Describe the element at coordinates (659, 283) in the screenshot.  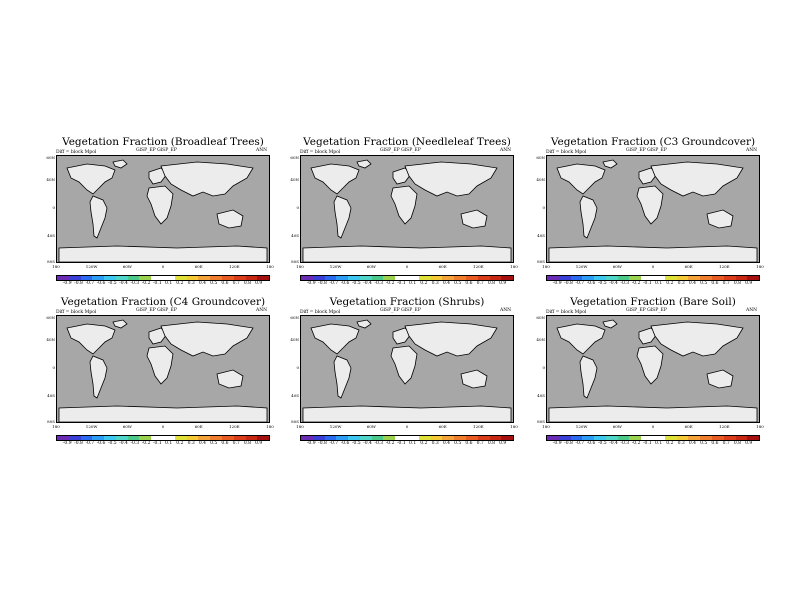
I see `colorbar-tick-label: 0.1` at that location.